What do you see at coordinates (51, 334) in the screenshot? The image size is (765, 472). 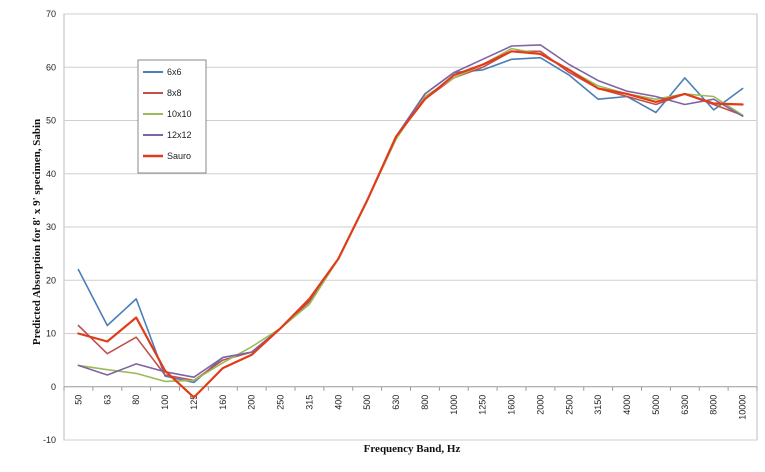 I see `y-tick-label: 10` at bounding box center [51, 334].